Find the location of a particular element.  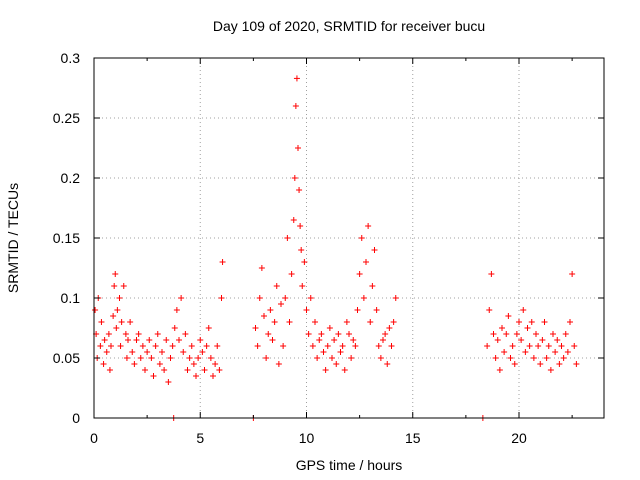

y-tick-label: 0.05 is located at coordinates (66, 358).